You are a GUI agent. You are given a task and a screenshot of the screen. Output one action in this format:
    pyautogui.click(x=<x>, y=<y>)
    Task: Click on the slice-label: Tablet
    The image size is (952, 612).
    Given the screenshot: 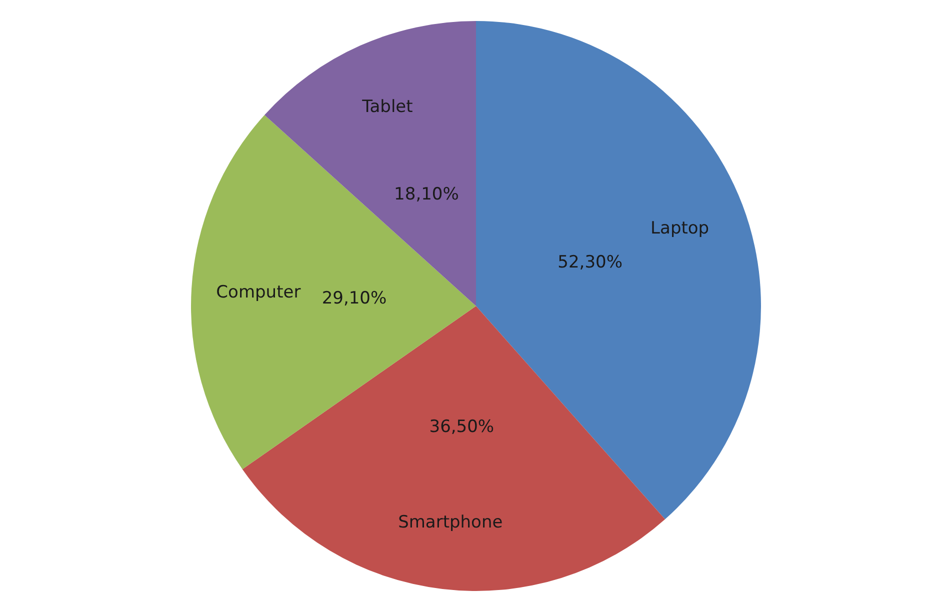 What is the action you would take?
    pyautogui.click(x=387, y=106)
    